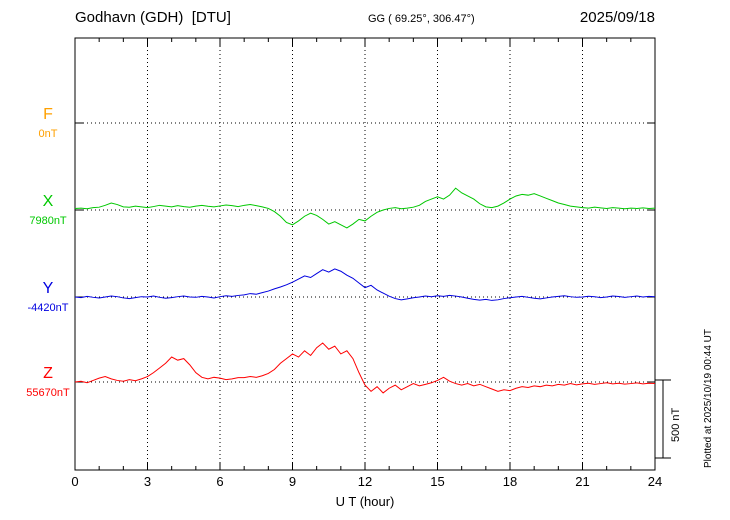  Describe the element at coordinates (48, 373) in the screenshot. I see `component-label-z: Z` at that location.